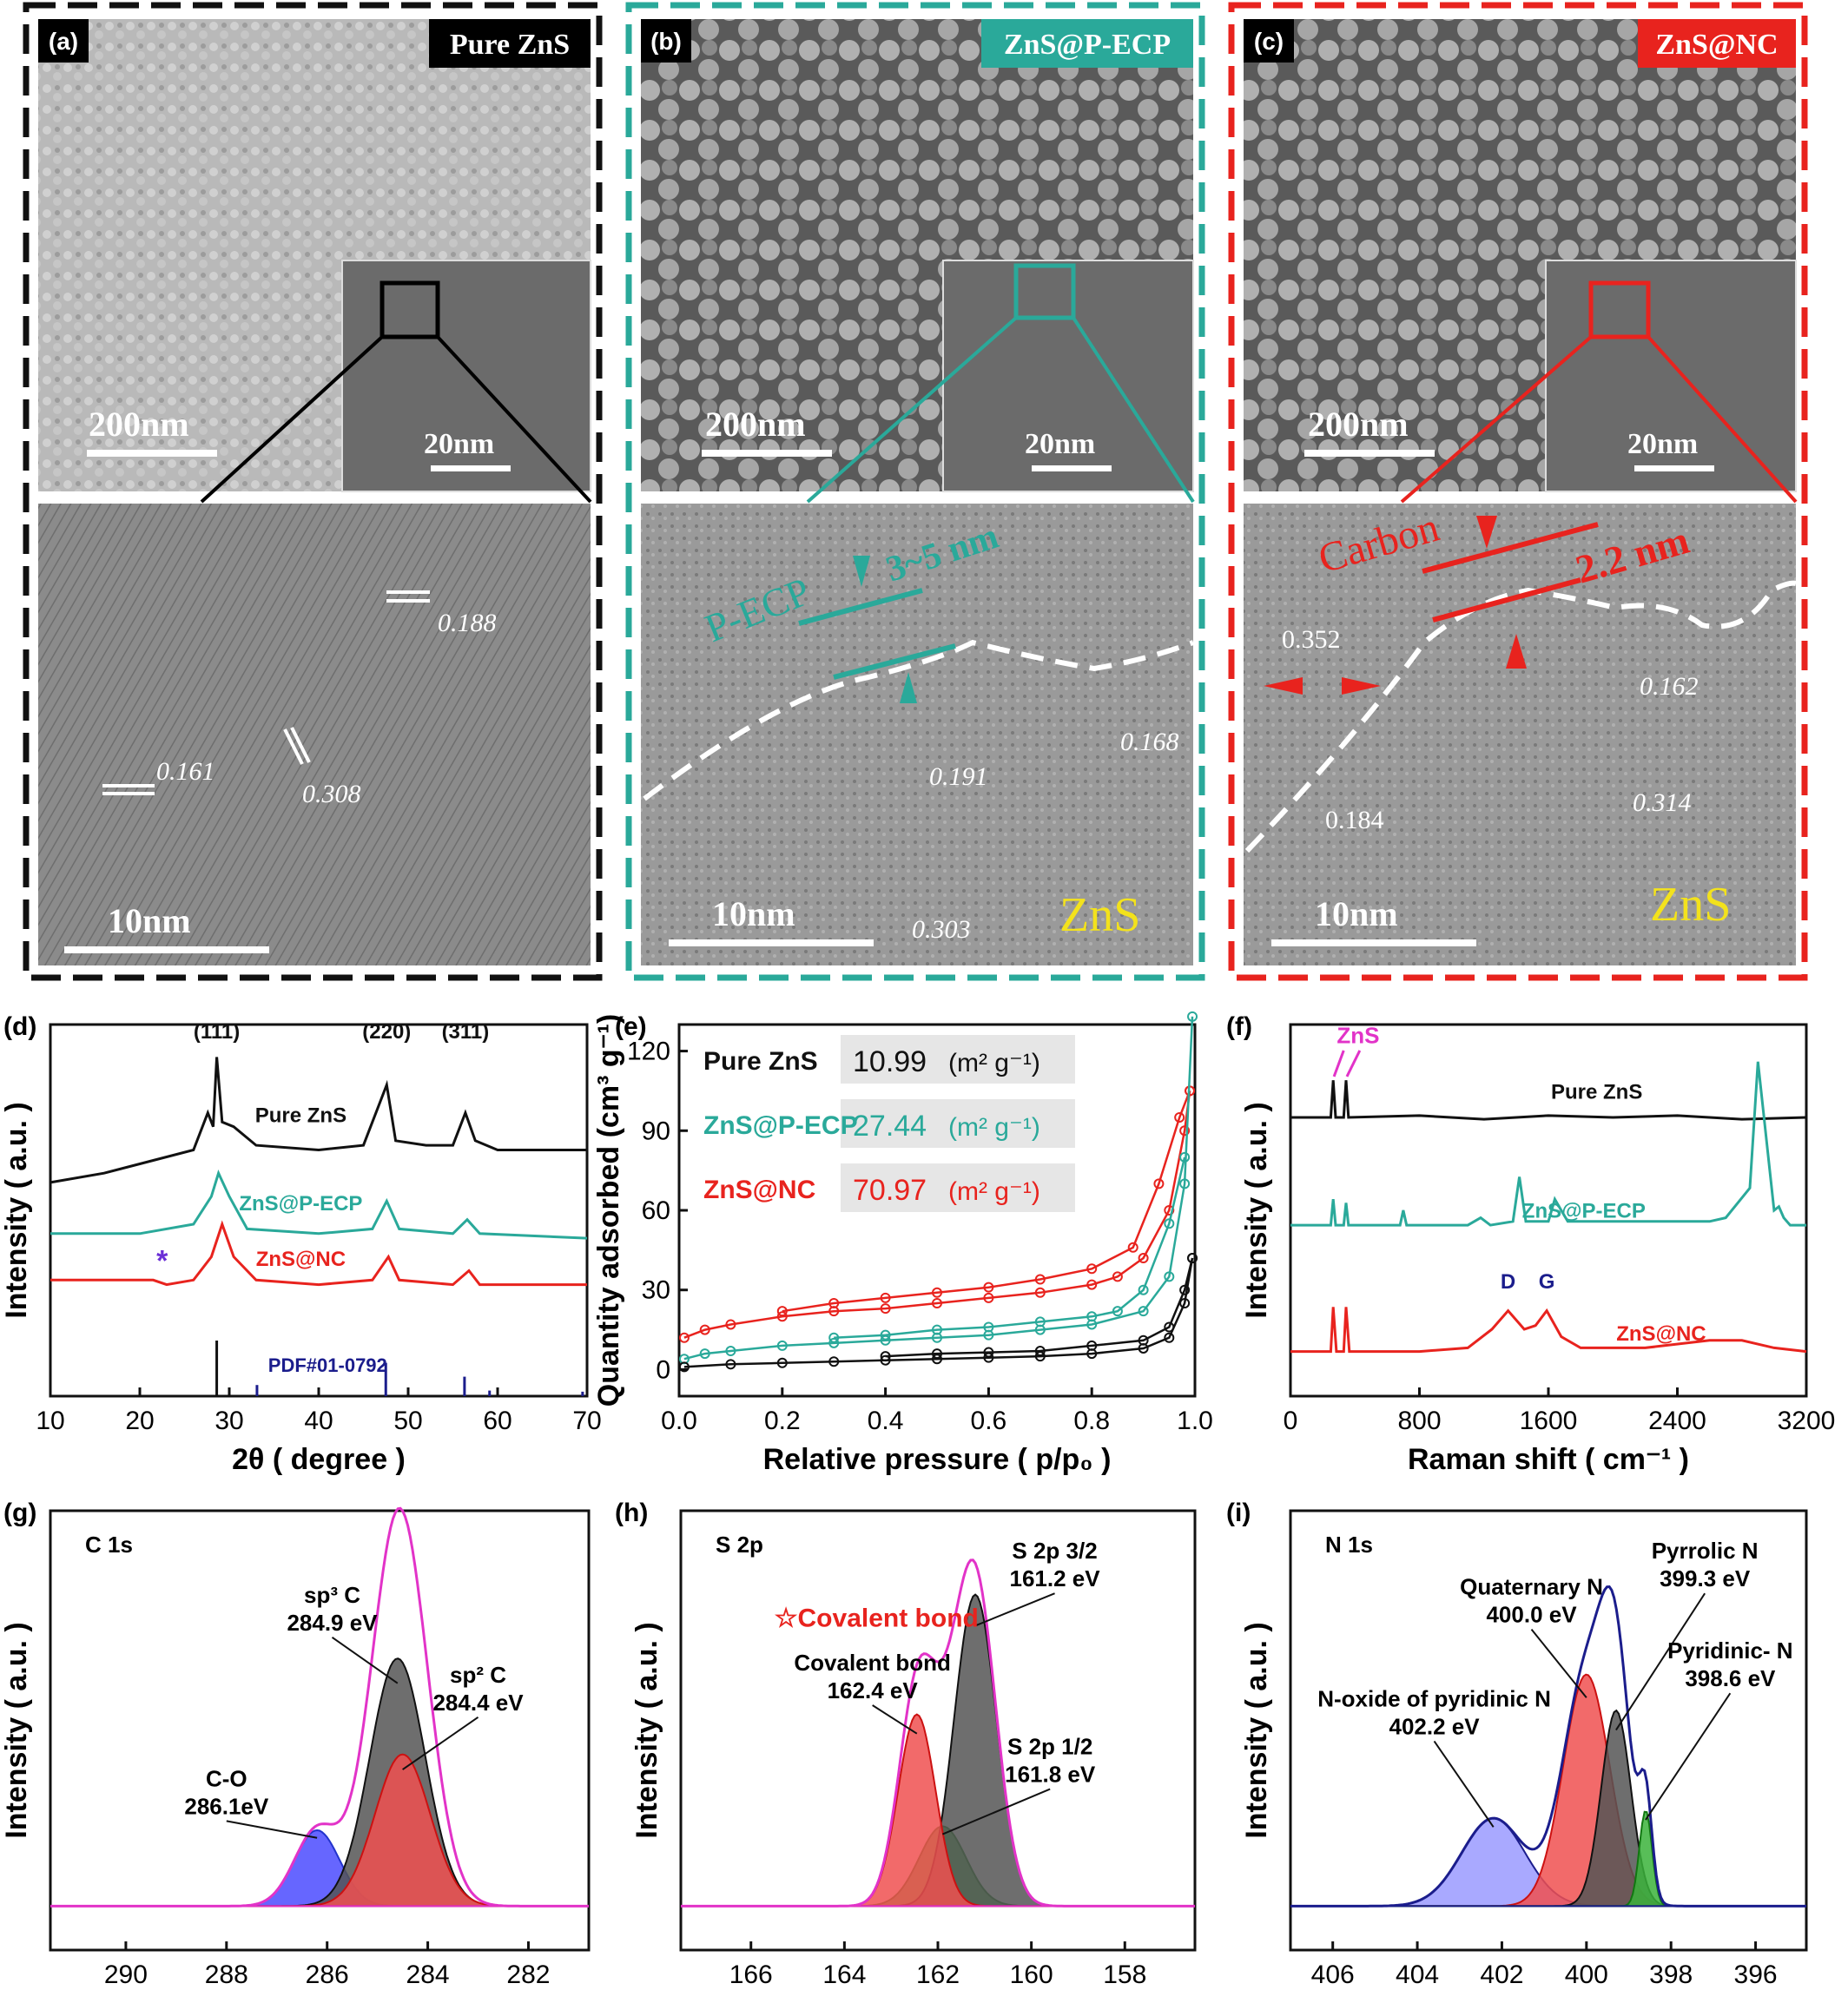 The image size is (1848, 1990). What do you see at coordinates (319, 1421) in the screenshot?
I see `x-tick-label-d: 40` at bounding box center [319, 1421].